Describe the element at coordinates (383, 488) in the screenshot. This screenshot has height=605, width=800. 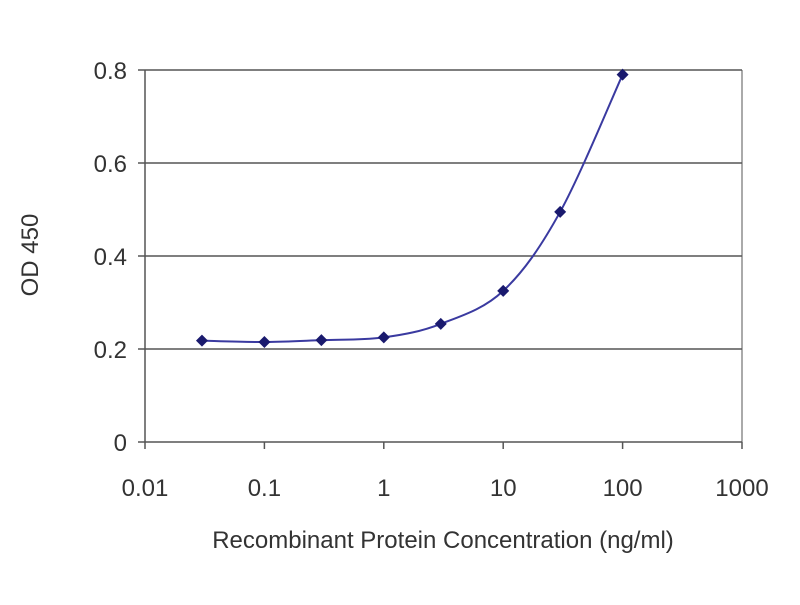
I see `x-tick-label-2: 1` at that location.